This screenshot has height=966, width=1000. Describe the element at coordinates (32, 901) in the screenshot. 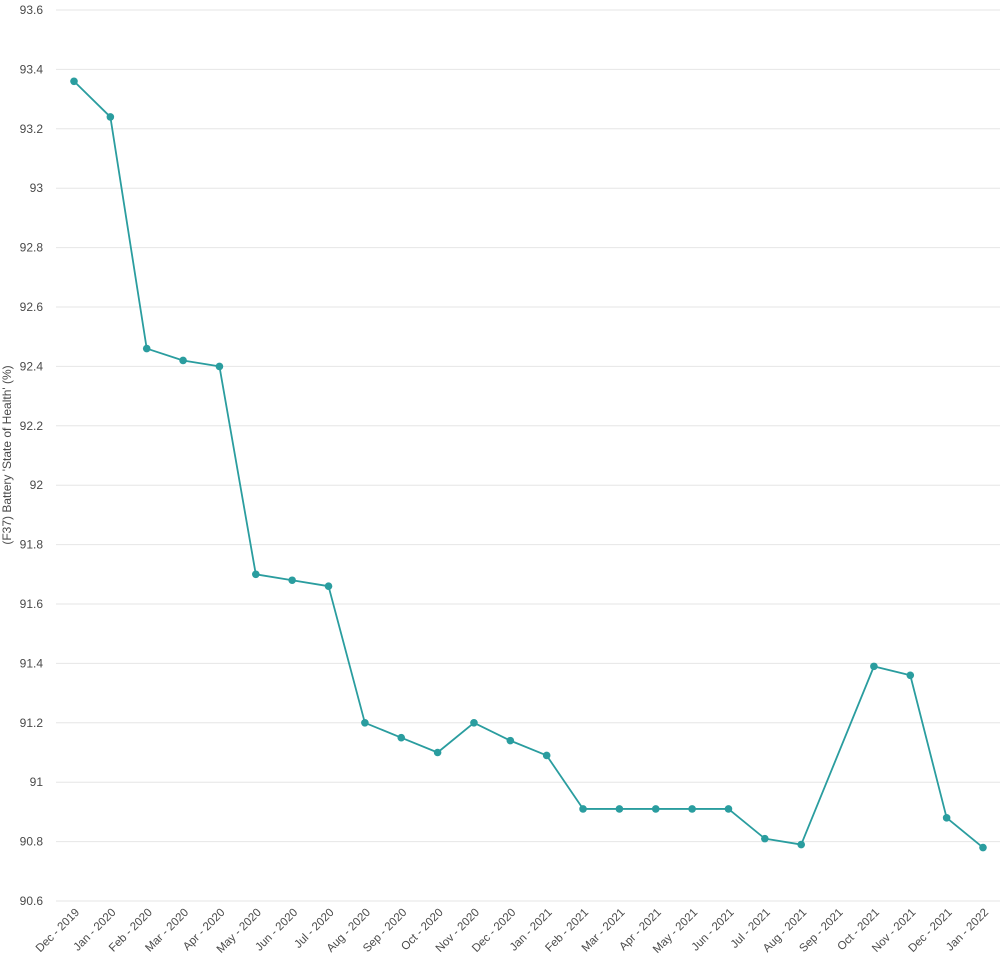

I see `y-tick-label: 90.6` at that location.